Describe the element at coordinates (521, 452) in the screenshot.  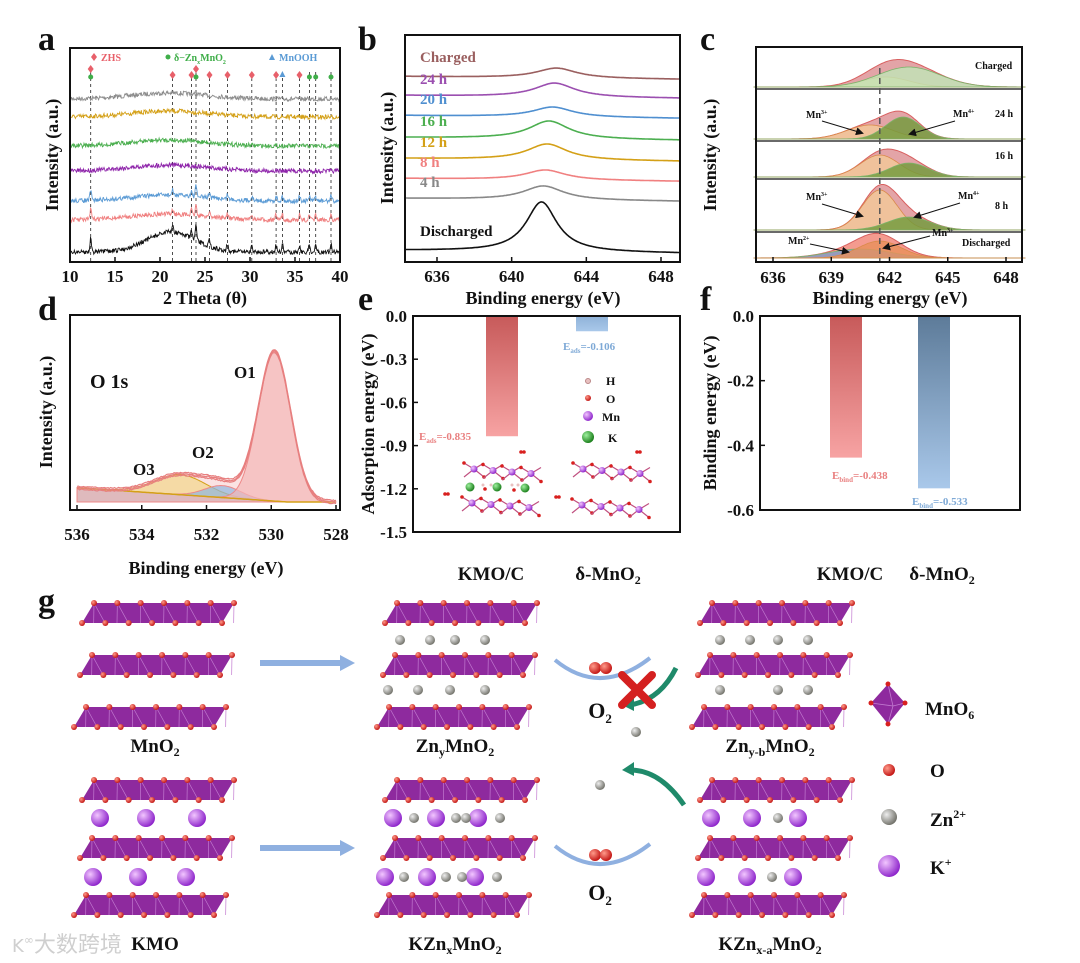
I see `o2-molecule-atom` at that location.